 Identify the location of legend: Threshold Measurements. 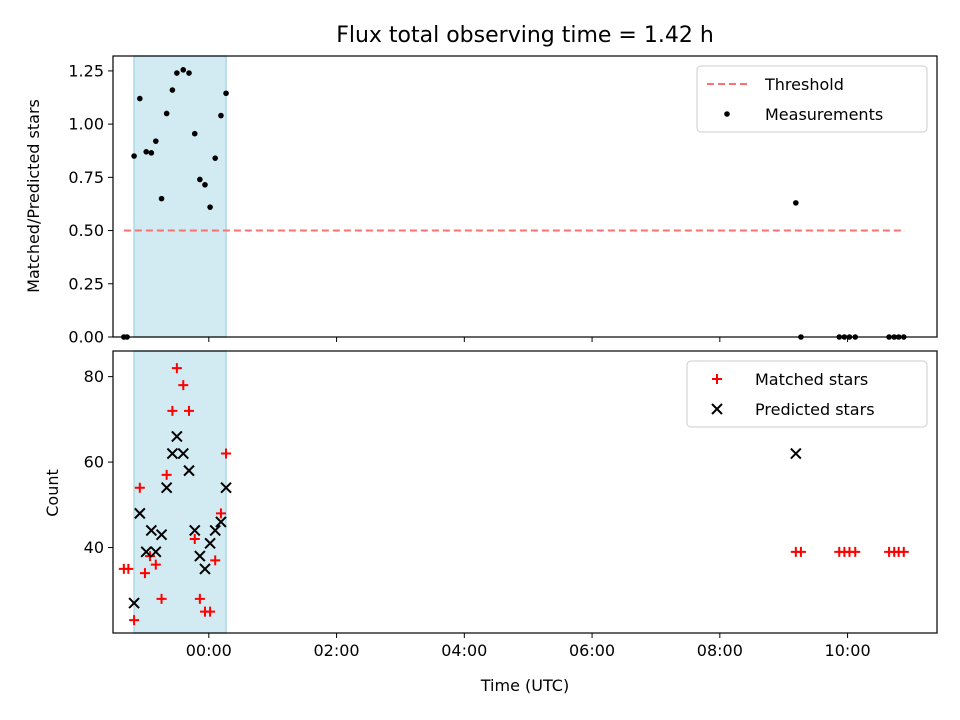
(812, 99).